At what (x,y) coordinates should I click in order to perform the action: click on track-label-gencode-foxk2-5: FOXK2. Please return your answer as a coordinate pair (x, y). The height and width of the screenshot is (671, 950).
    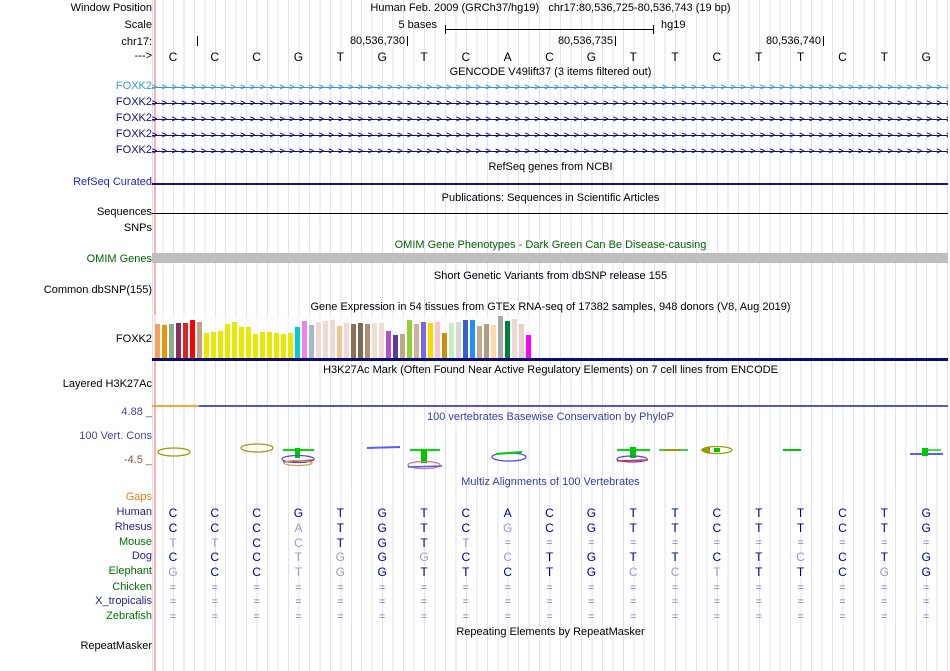
    Looking at the image, I should click on (133, 150).